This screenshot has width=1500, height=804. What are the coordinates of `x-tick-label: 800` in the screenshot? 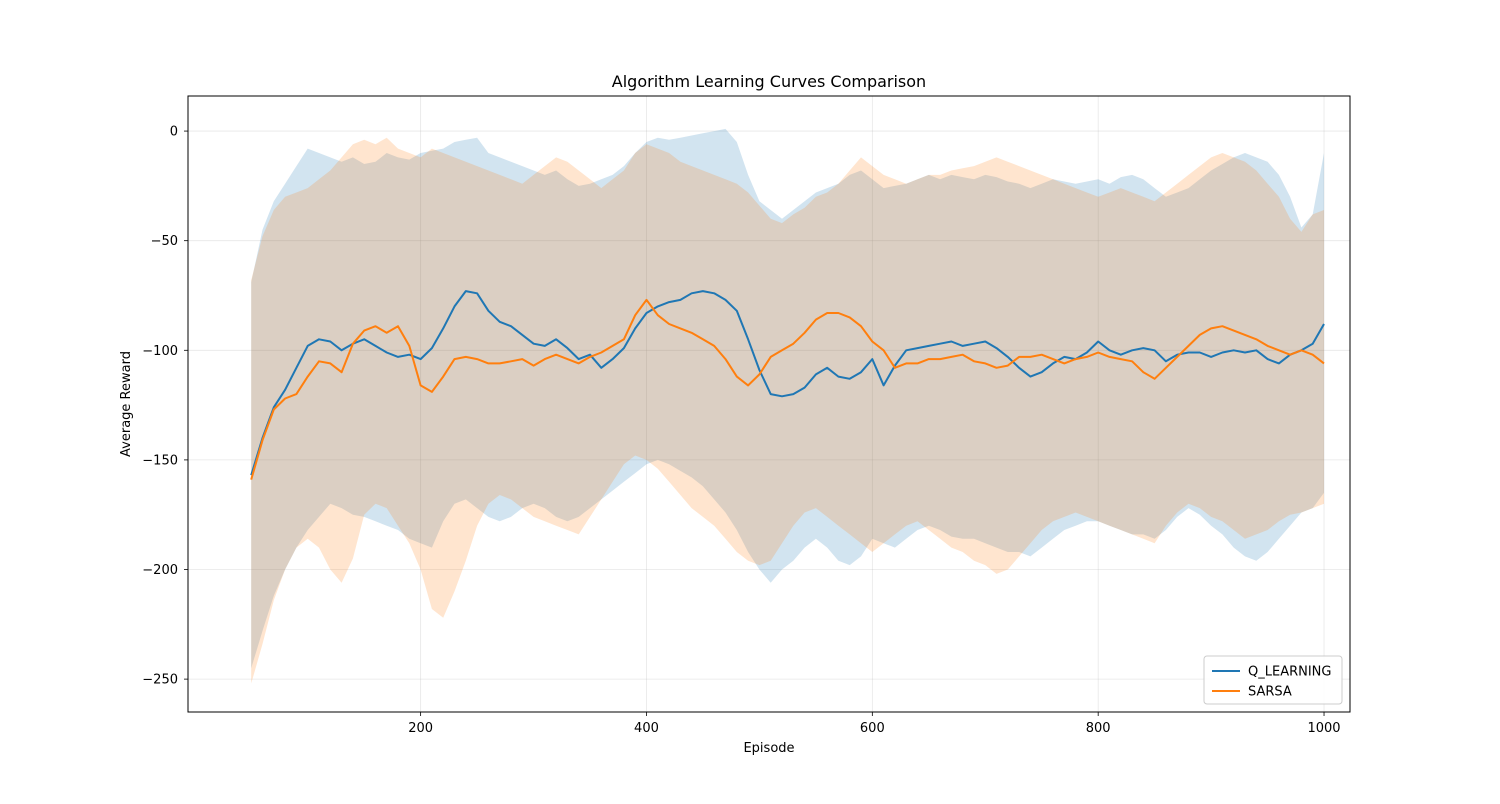 It's located at (1098, 728).